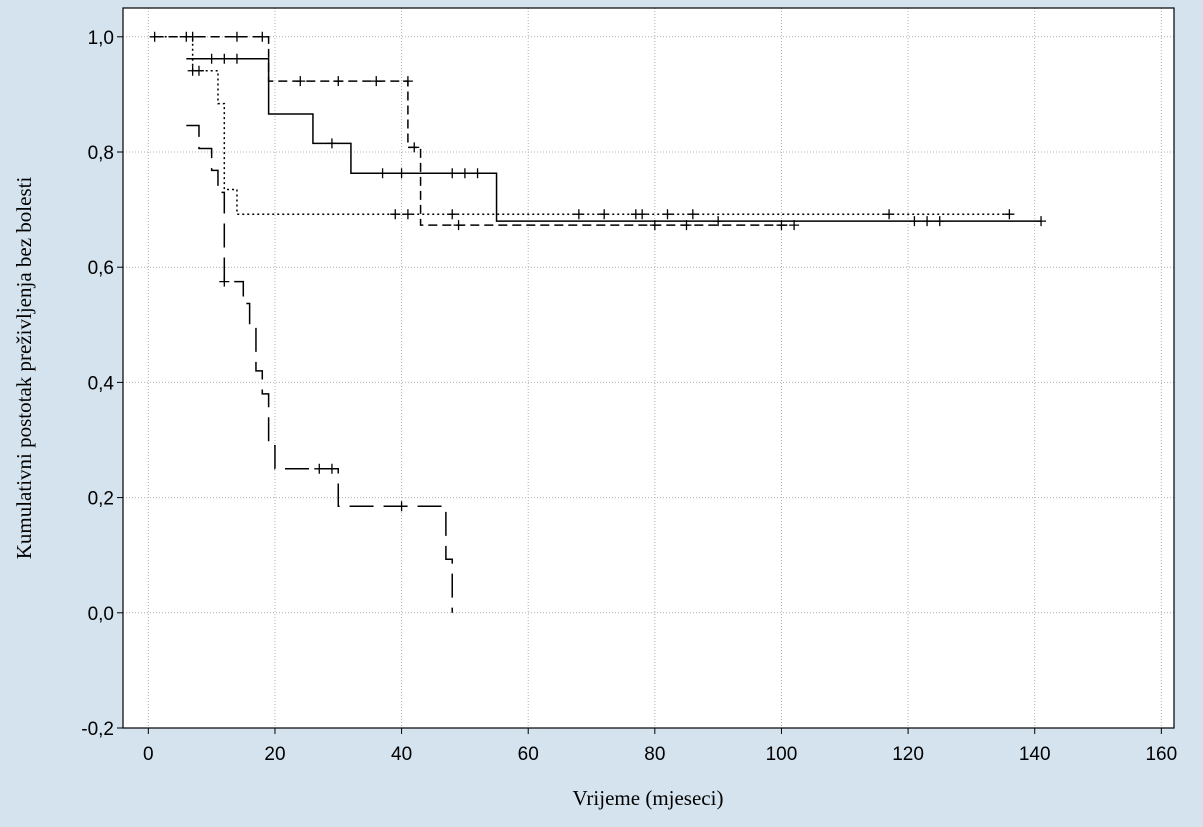 The width and height of the screenshot is (1203, 827). Describe the element at coordinates (401, 754) in the screenshot. I see `x-tick-label: 40` at that location.